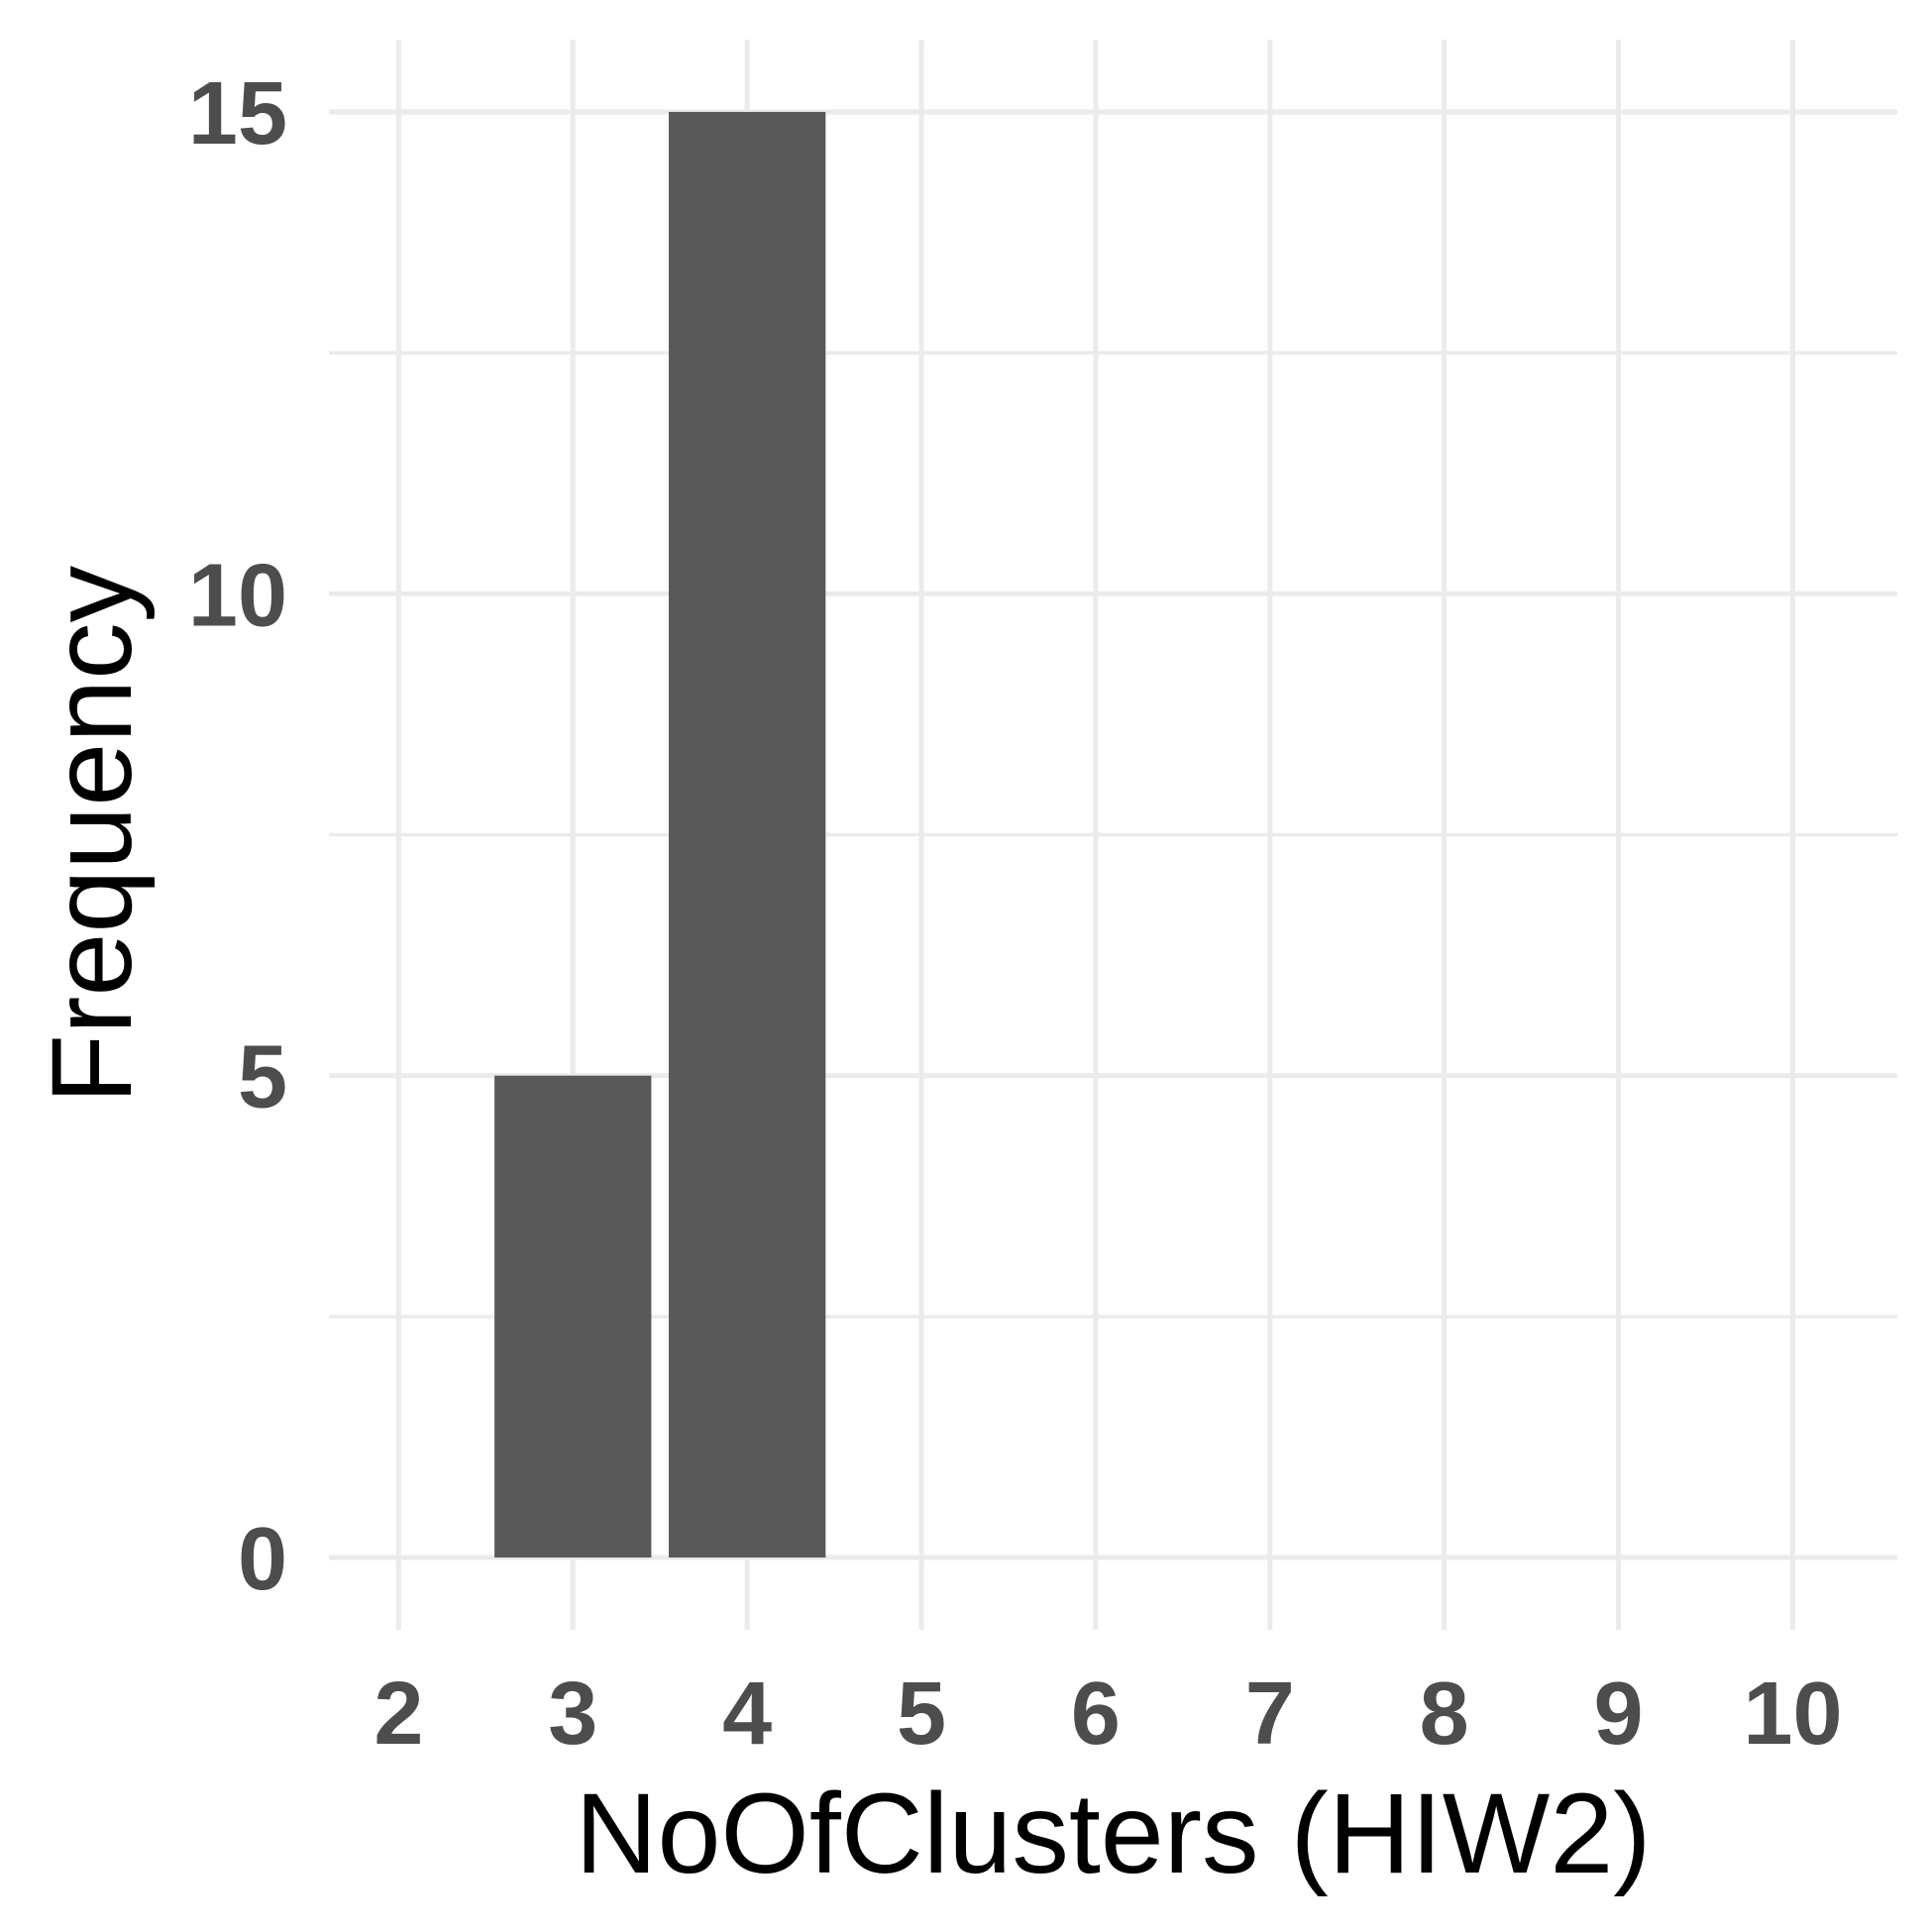 This screenshot has width=1932, height=1932. I want to click on x-tick-label: 7, so click(1270, 1714).